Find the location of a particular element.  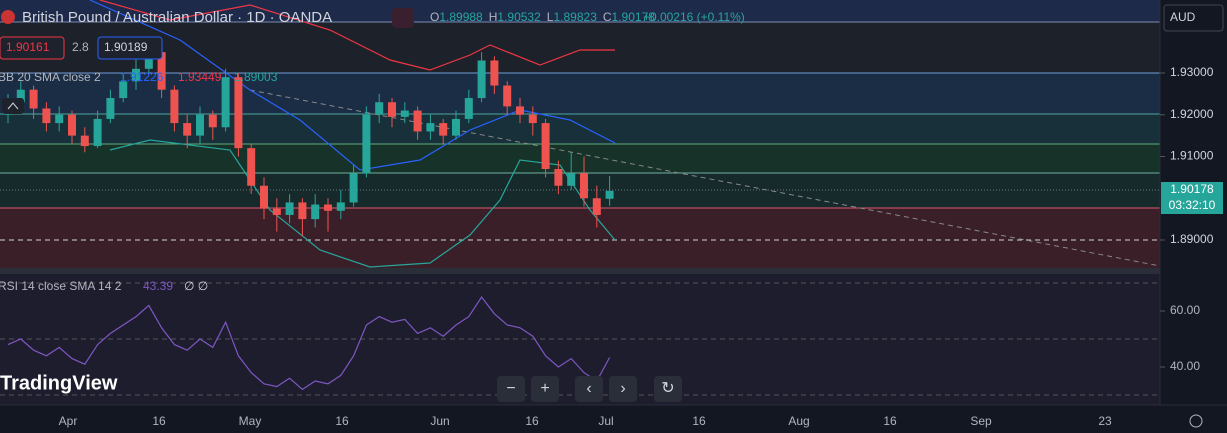

zoom-in: + is located at coordinates (545, 389).